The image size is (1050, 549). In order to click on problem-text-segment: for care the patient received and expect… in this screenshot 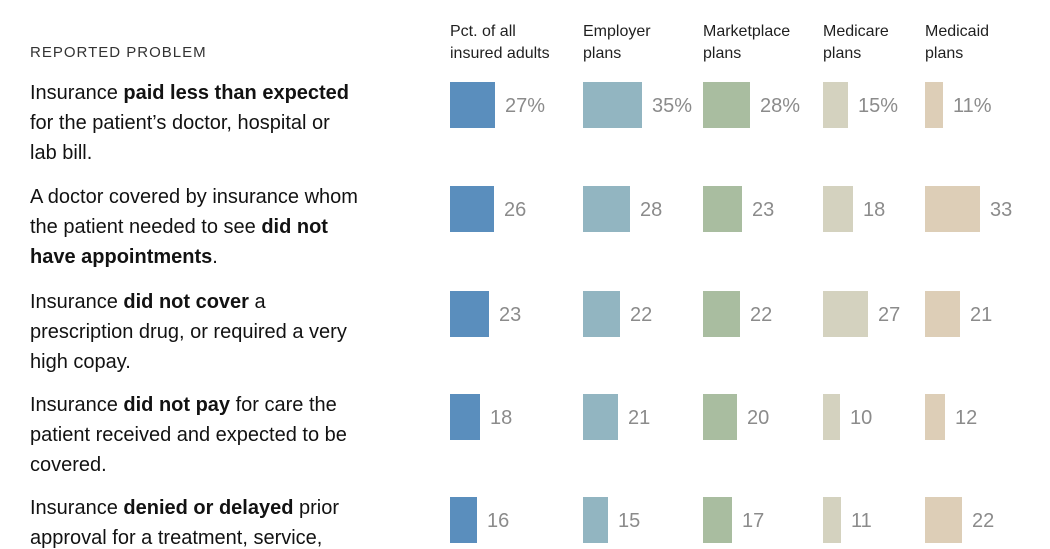, I will do `click(188, 435)`.